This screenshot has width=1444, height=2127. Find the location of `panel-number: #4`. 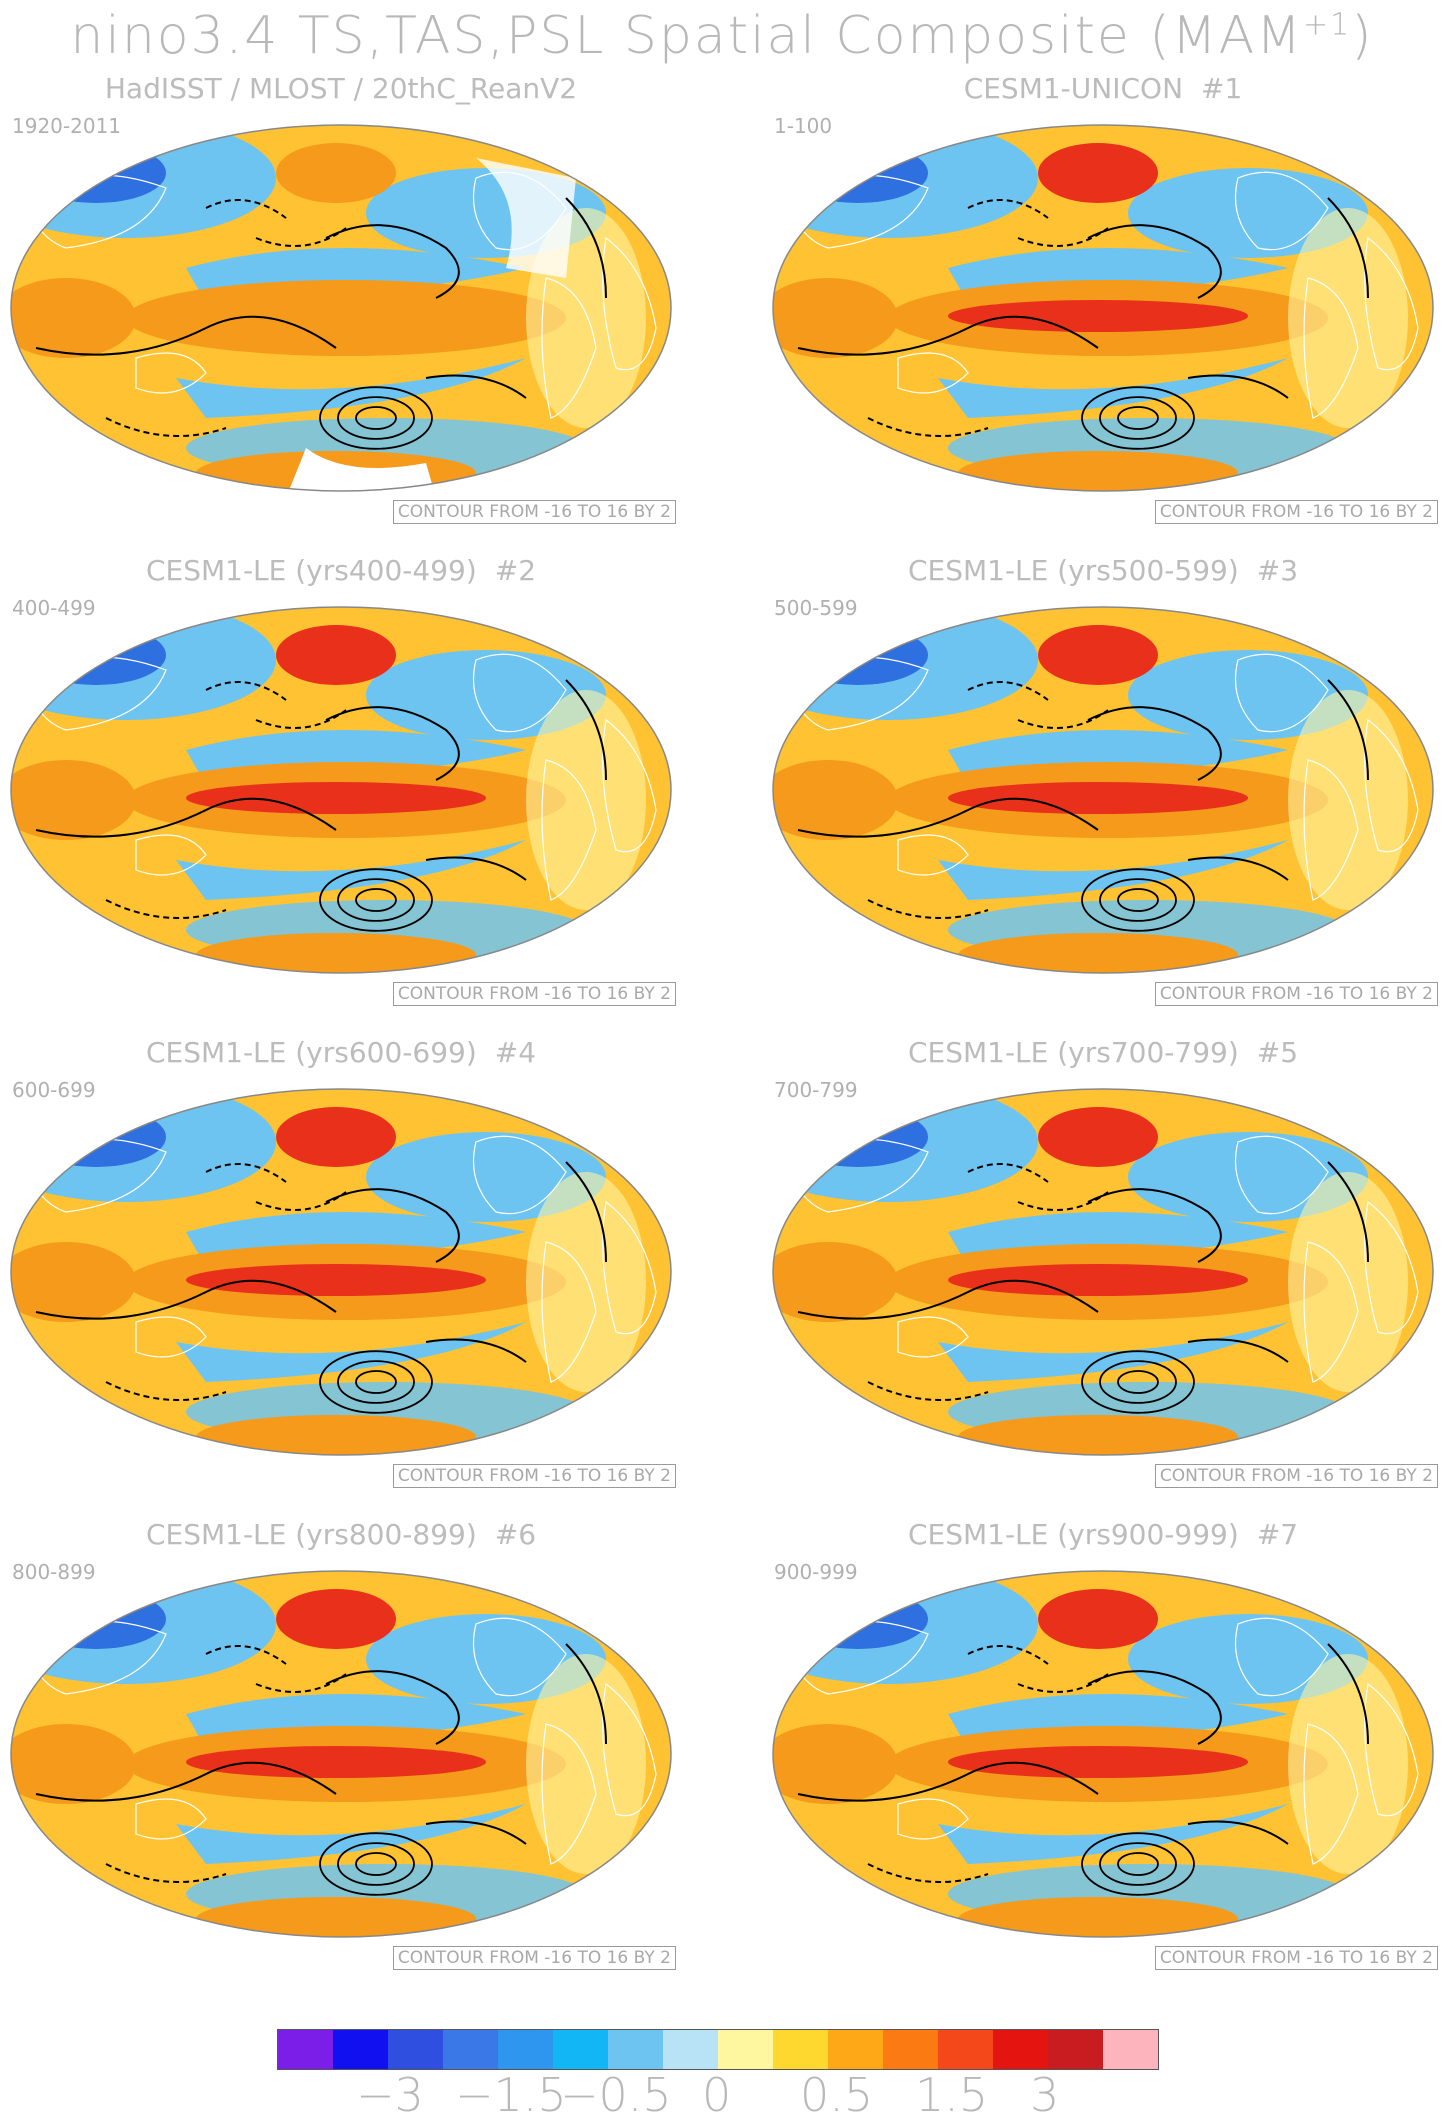

panel-number: #4 is located at coordinates (515, 1052).